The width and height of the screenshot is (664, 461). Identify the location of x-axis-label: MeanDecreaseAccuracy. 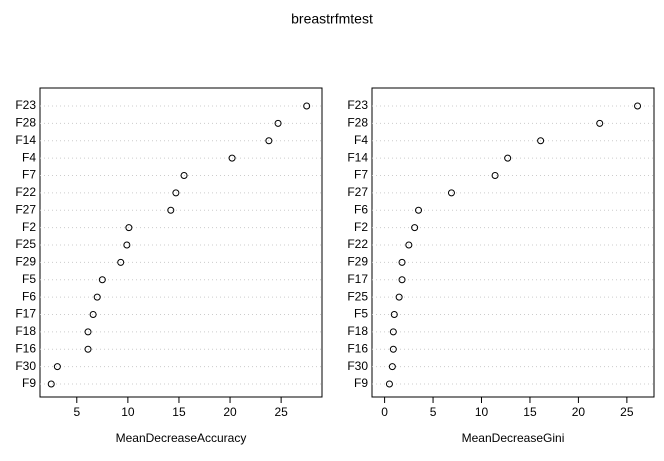
(181, 438).